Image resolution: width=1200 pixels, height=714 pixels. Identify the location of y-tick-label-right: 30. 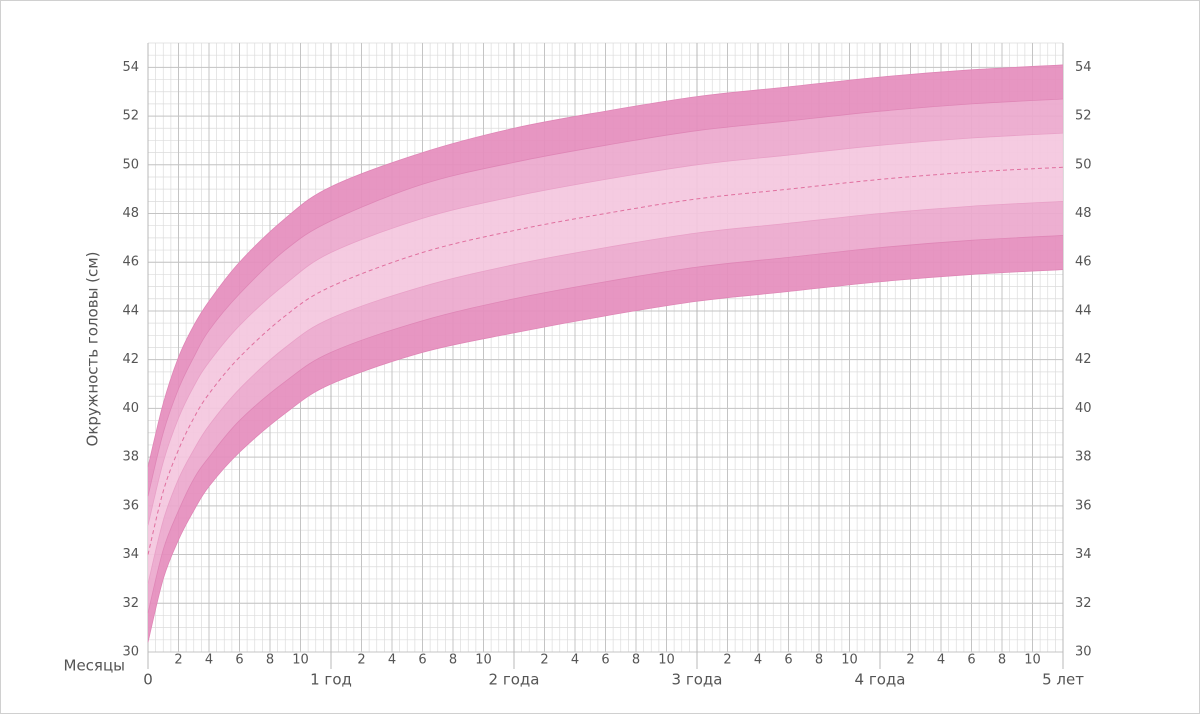
(1083, 652).